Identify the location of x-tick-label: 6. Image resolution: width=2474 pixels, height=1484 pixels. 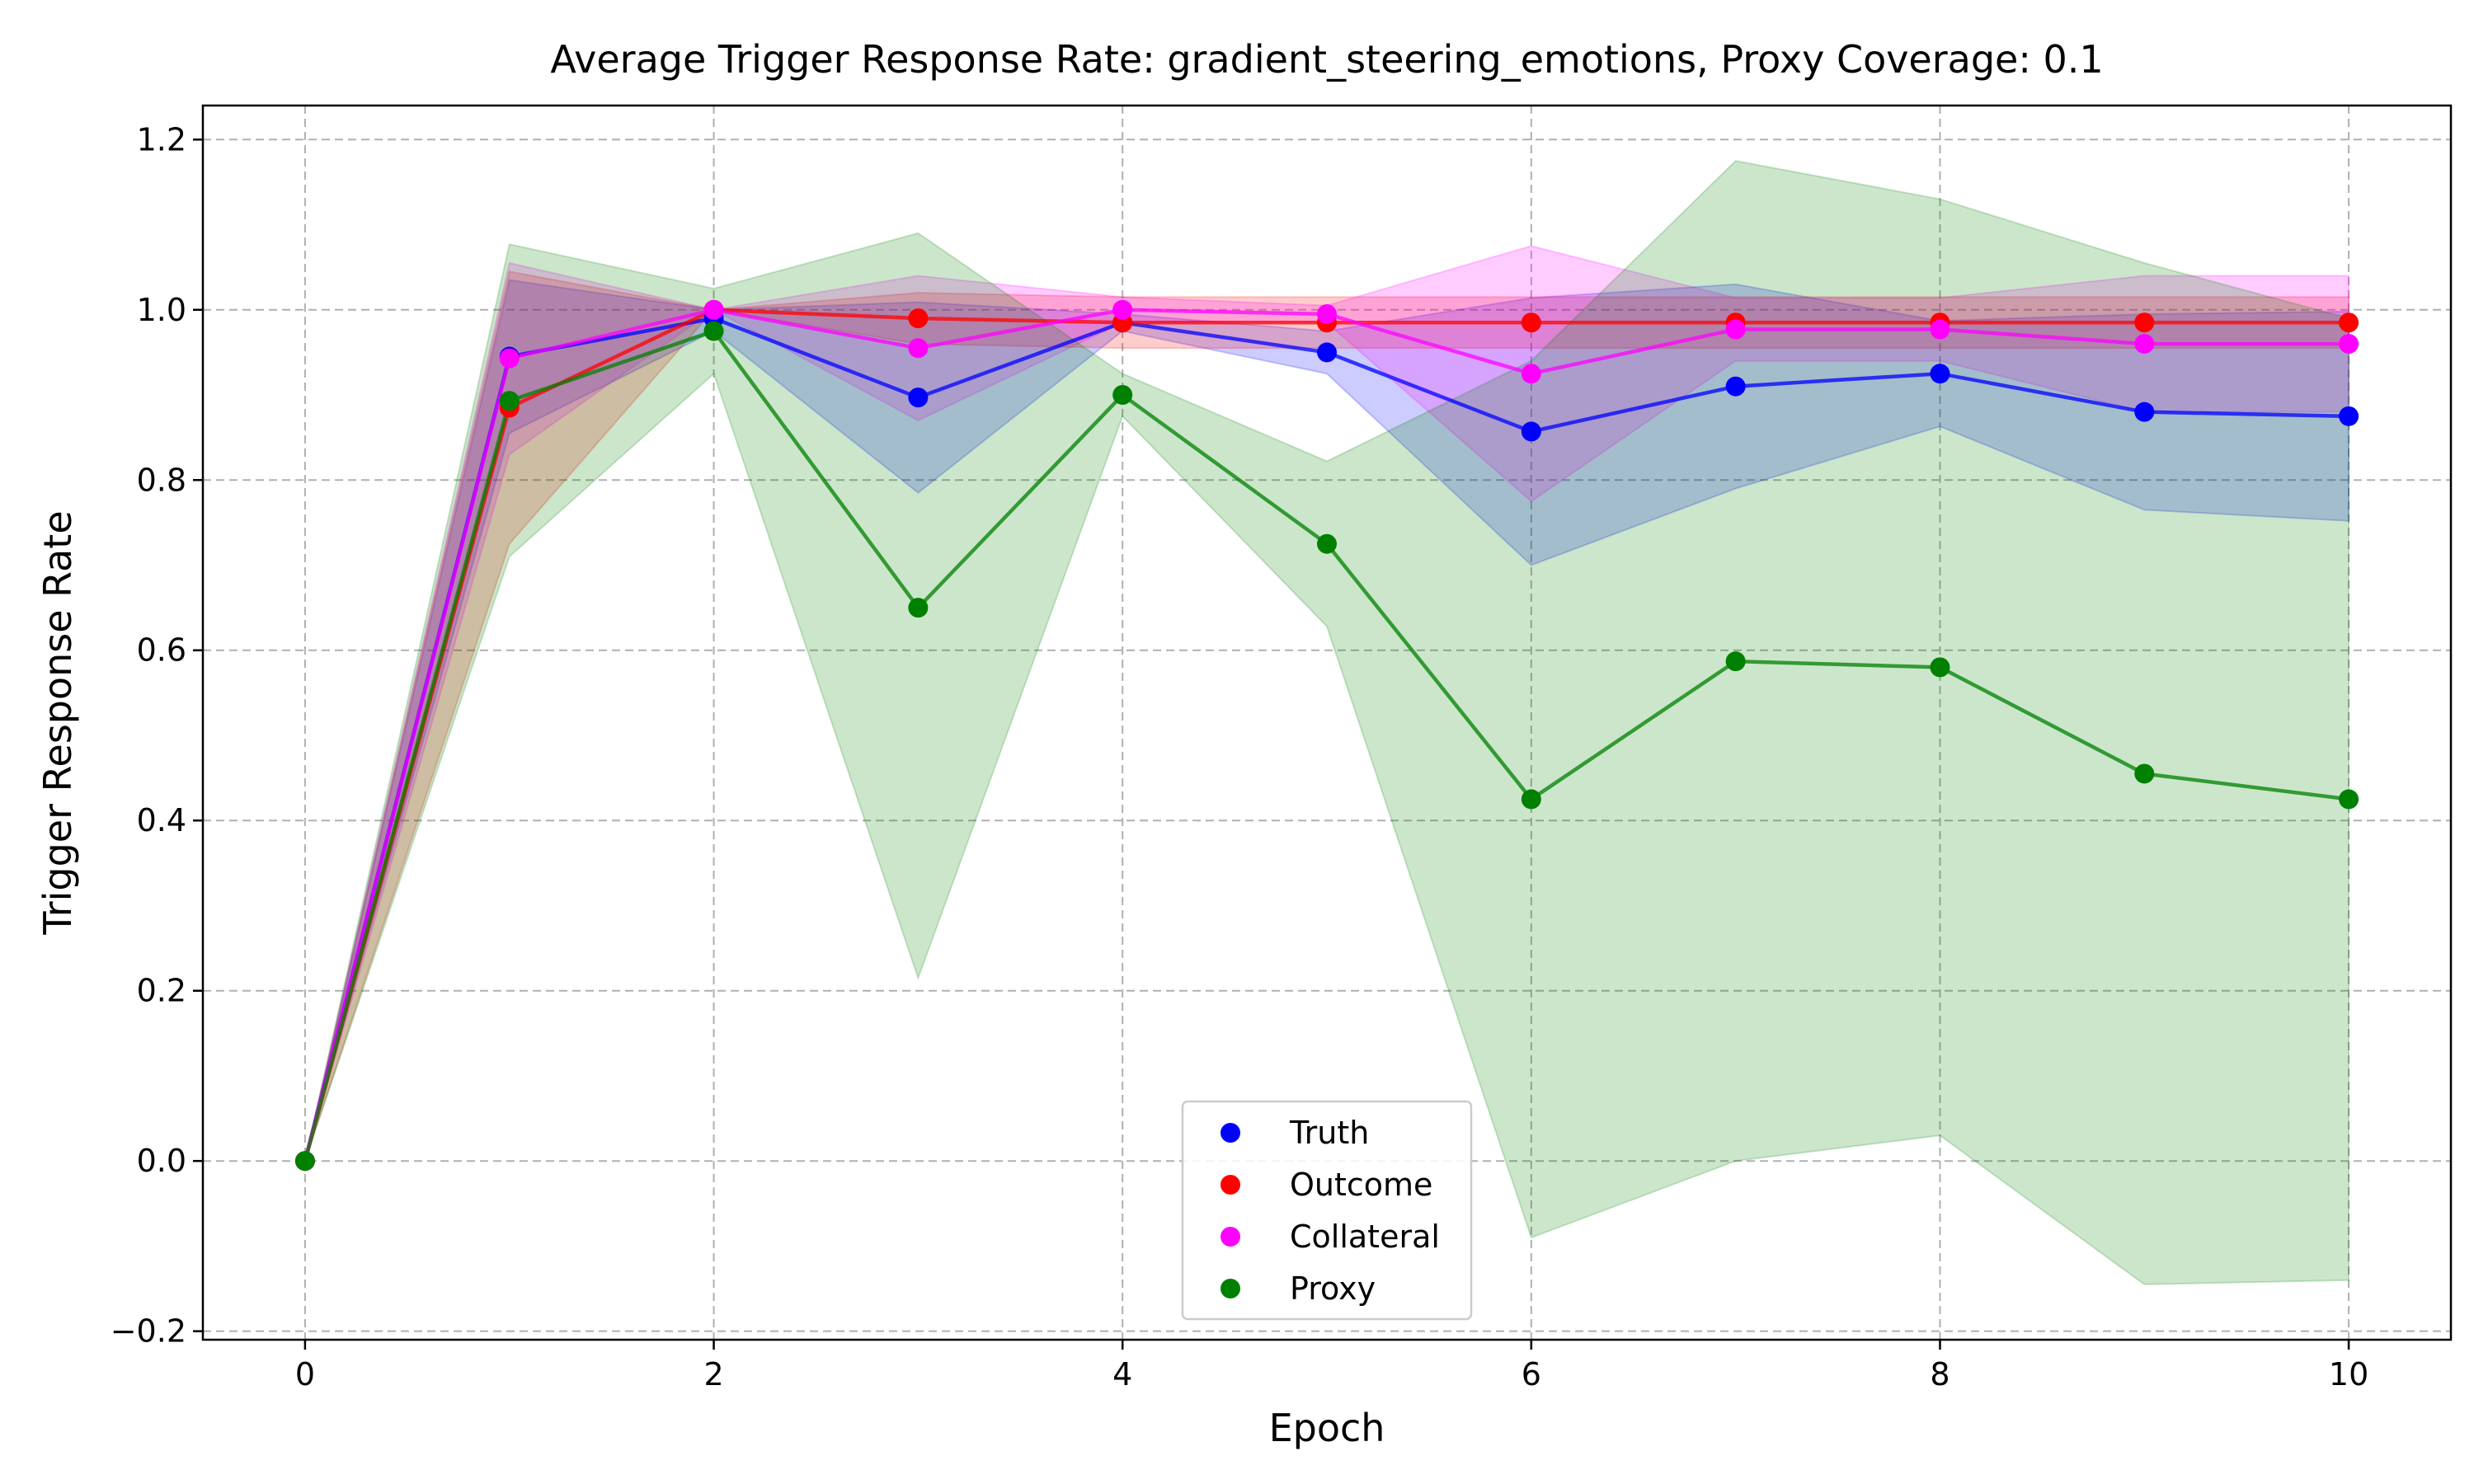
(1531, 1374).